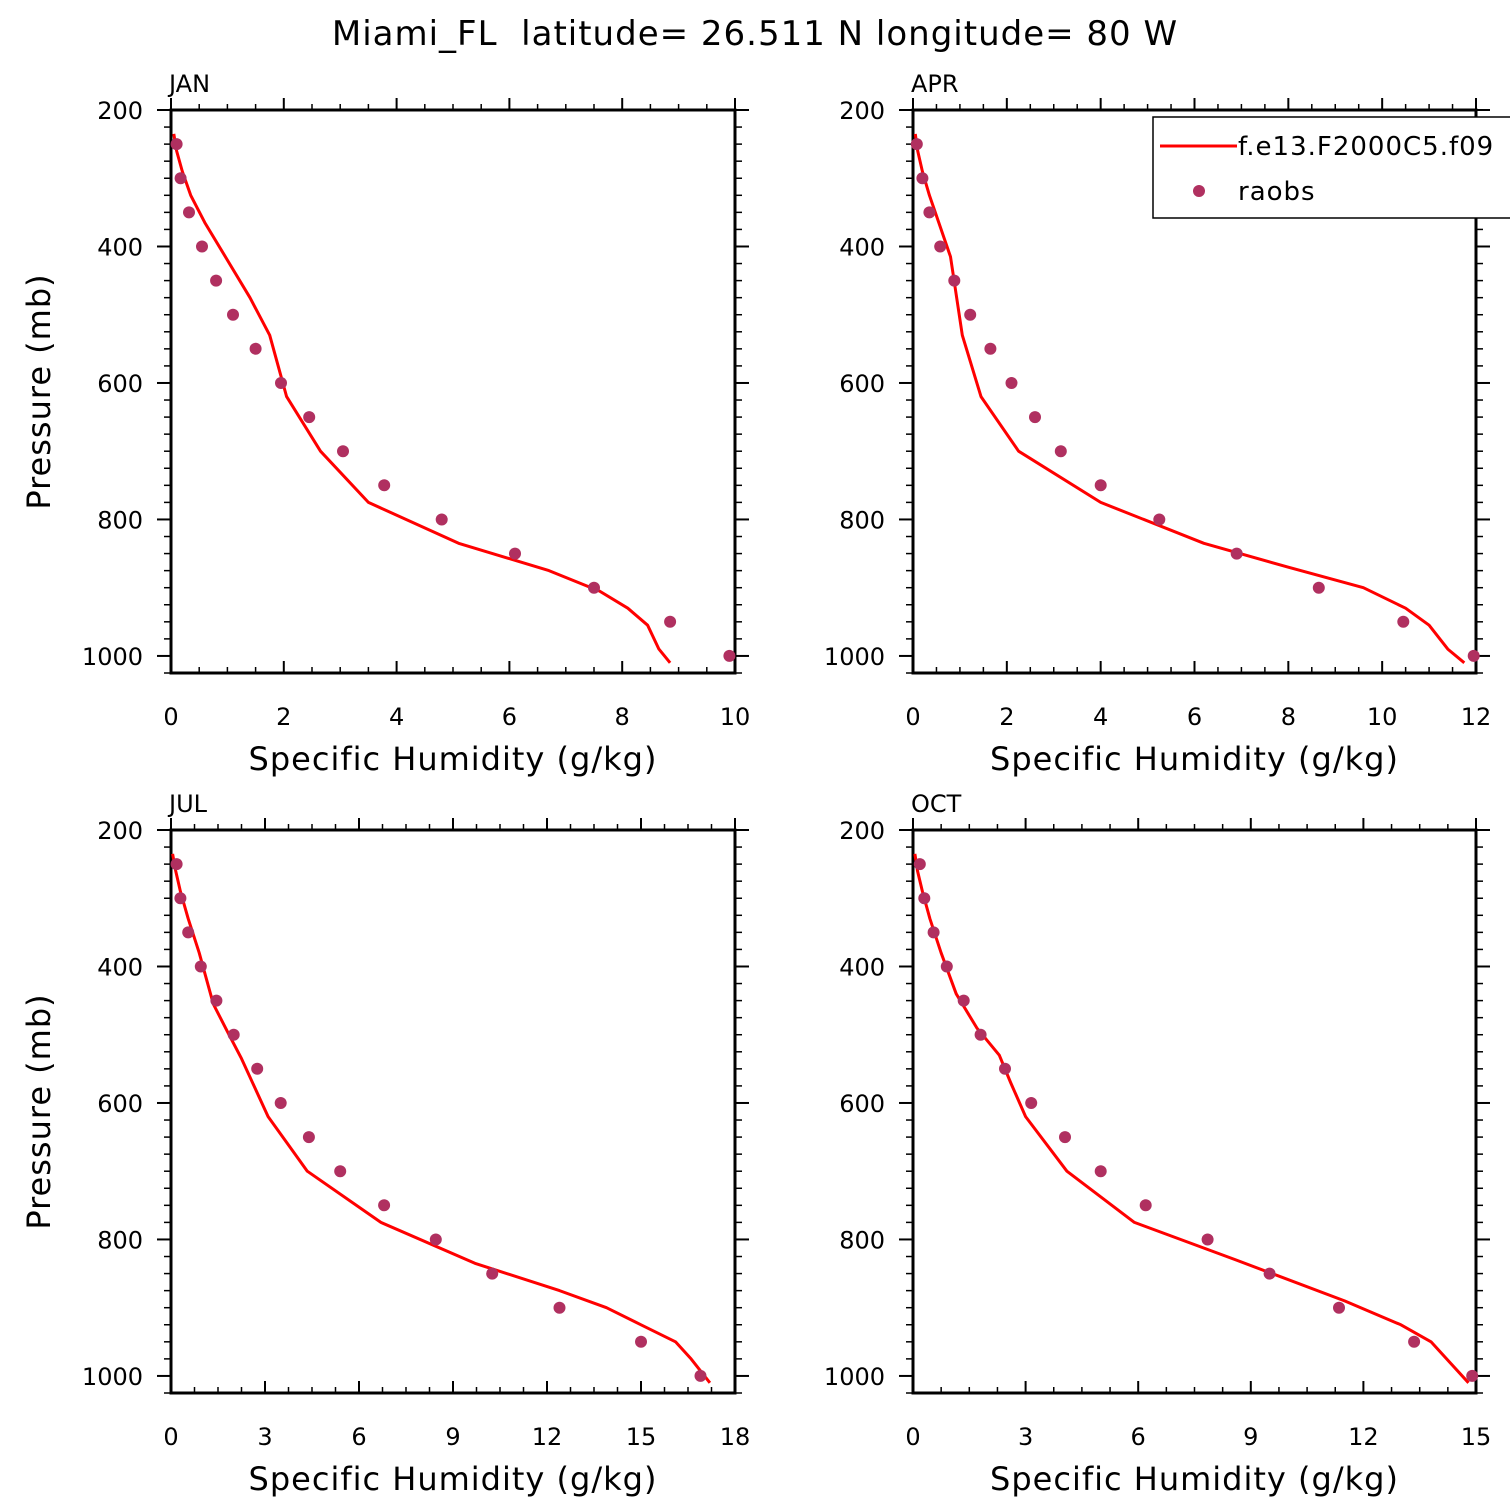  Describe the element at coordinates (1277, 192) in the screenshot. I see `legend-obs-label: raobs` at that location.